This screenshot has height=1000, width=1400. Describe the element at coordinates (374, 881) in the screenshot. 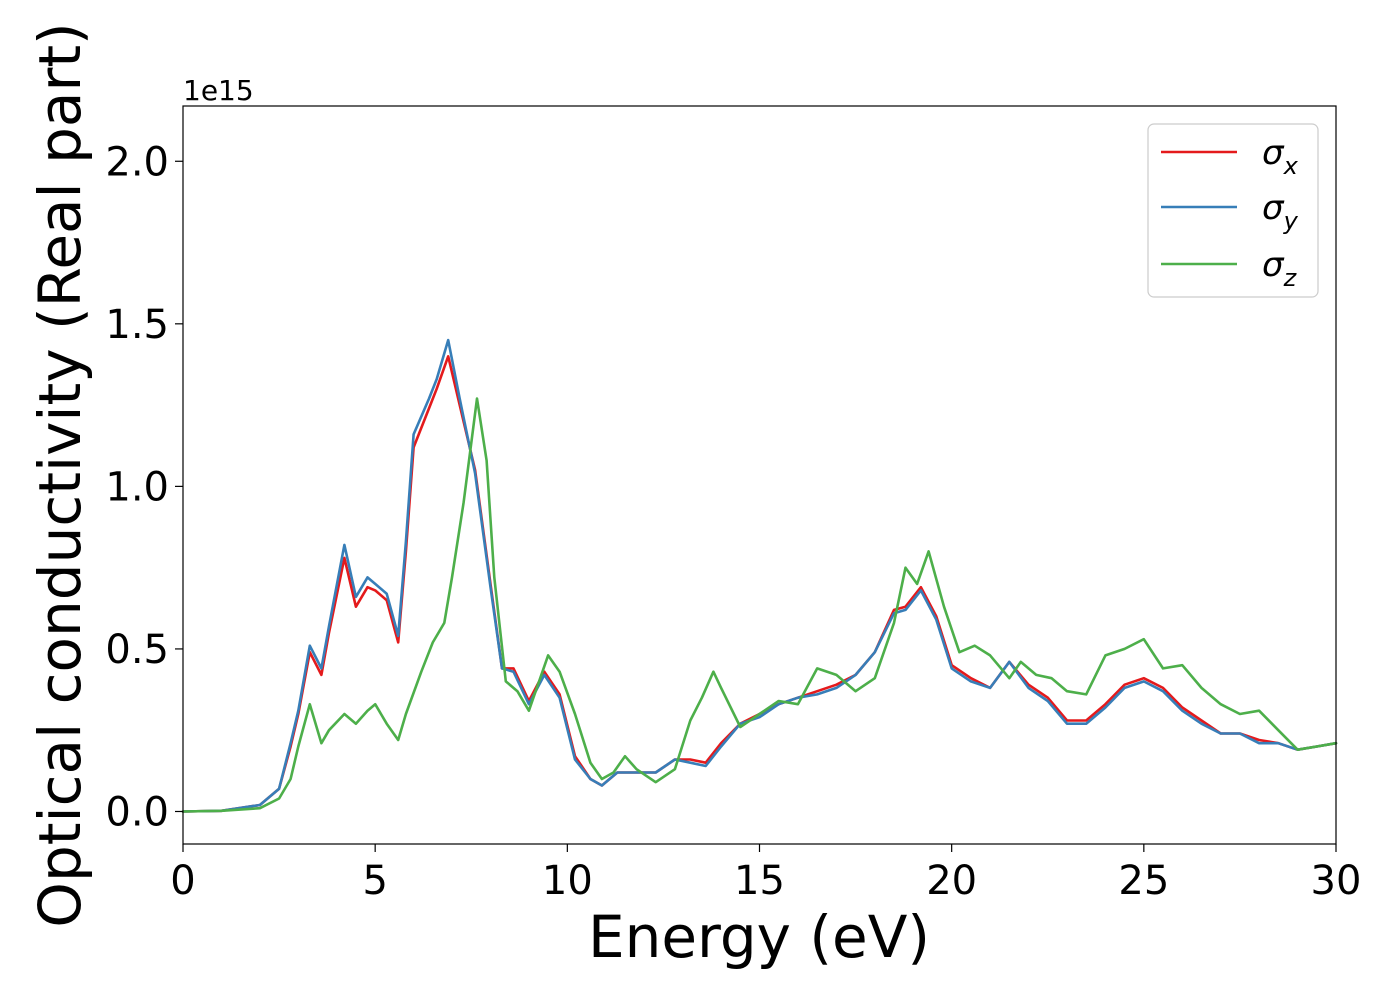

I see `x-tick-label: 5` at that location.